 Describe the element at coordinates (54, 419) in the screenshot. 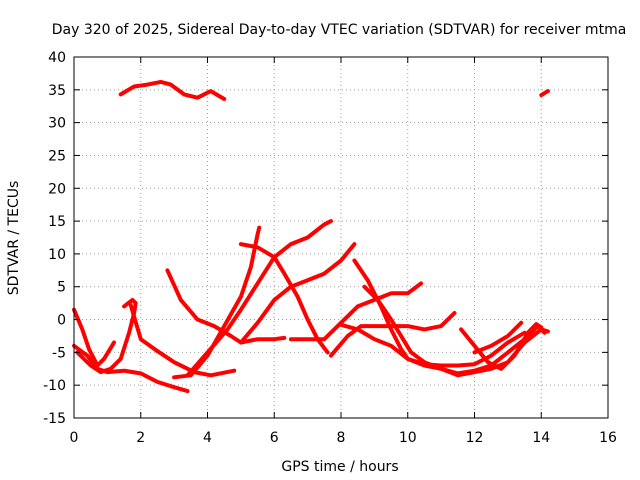

I see `y-tick-label: -15` at that location.